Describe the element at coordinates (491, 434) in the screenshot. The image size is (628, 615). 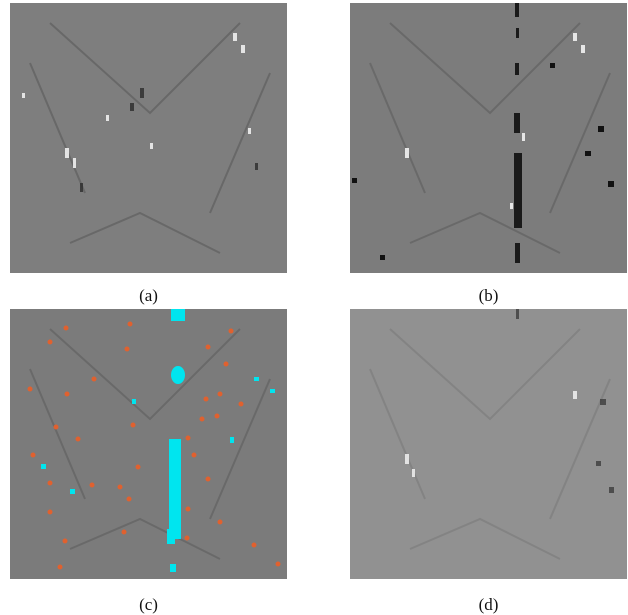
I see `panel-d-speckles` at that location.